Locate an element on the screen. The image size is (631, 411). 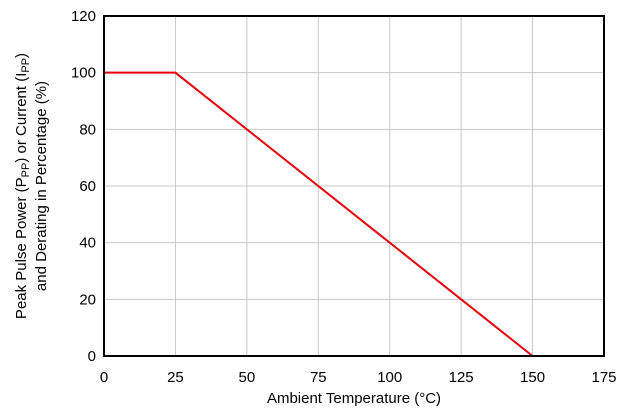
y-tick-label: 60 is located at coordinates (87, 186).